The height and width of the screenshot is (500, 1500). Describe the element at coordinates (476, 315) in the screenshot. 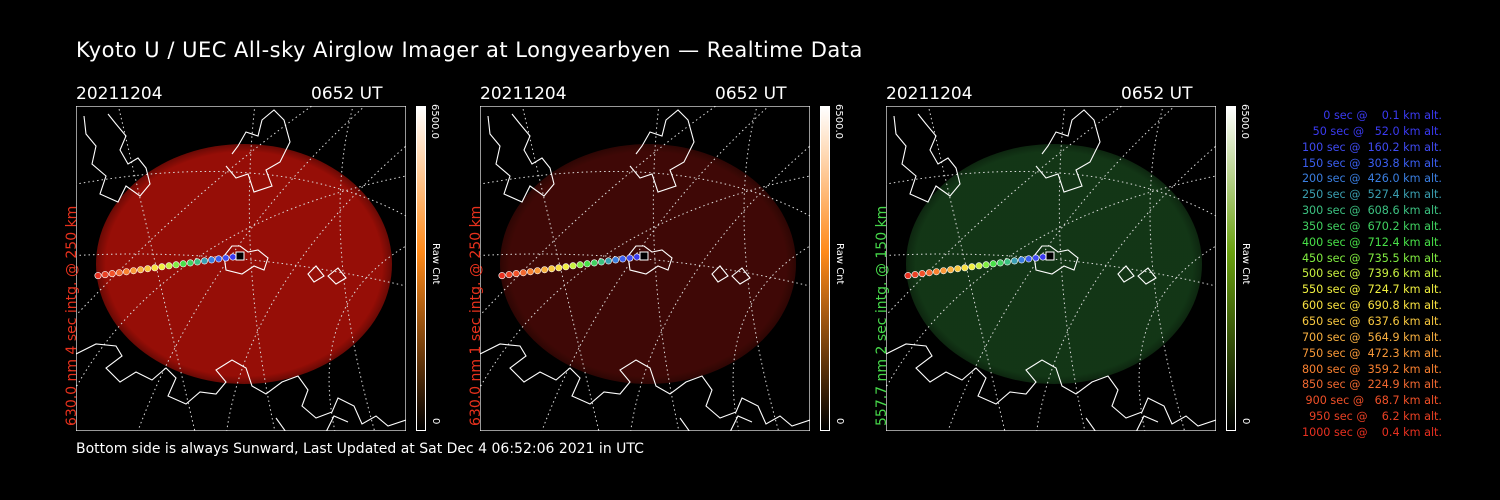

I see `wavelength-label: 630.0 nm 1 sec intg. @ 250 km` at that location.